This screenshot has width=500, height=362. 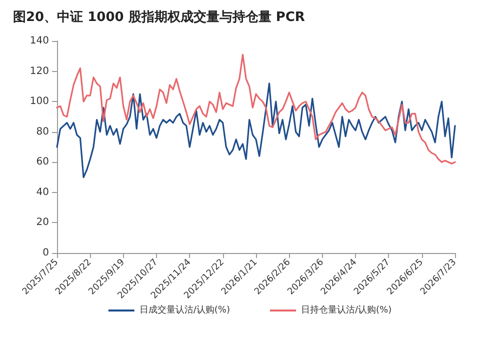 What do you see at coordinates (159, 17) in the screenshot?
I see `chart-title: 图20、中证 1000 股指期权成交量与持仓量 PCR` at bounding box center [159, 17].